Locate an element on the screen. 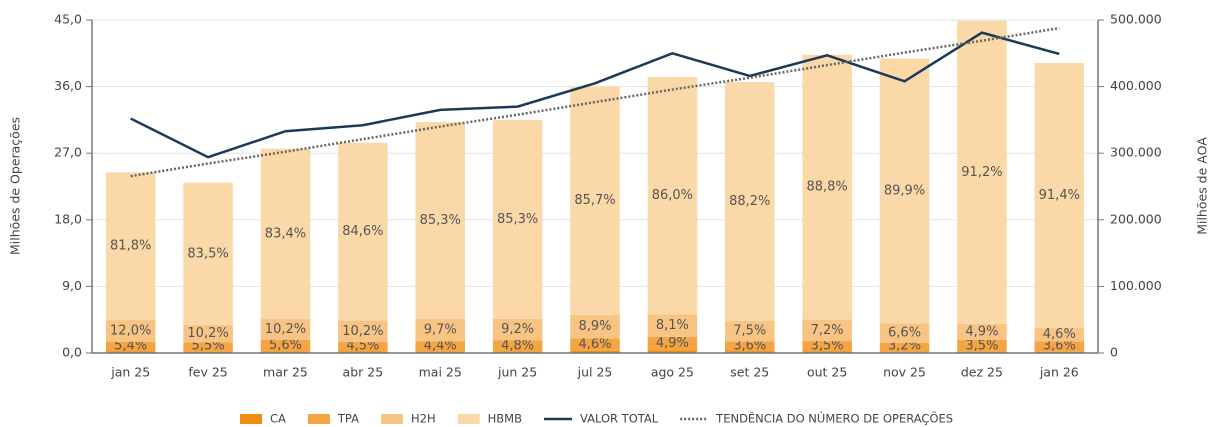  legend-label: CA is located at coordinates (278, 419).